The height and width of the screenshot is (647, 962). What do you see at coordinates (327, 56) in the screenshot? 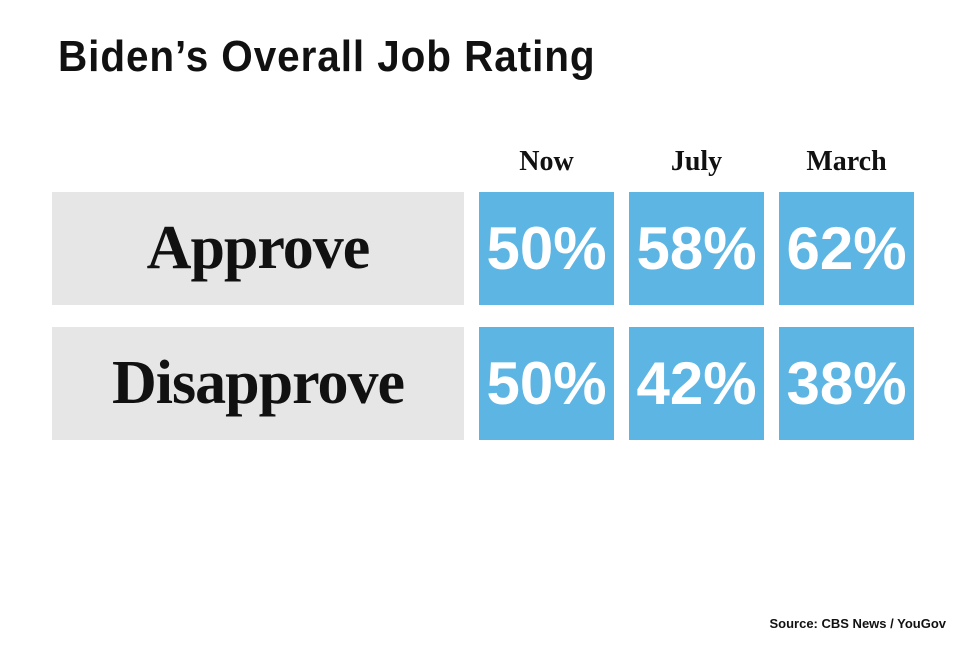
I see `title: Biden’s Overall Job Rating` at bounding box center [327, 56].